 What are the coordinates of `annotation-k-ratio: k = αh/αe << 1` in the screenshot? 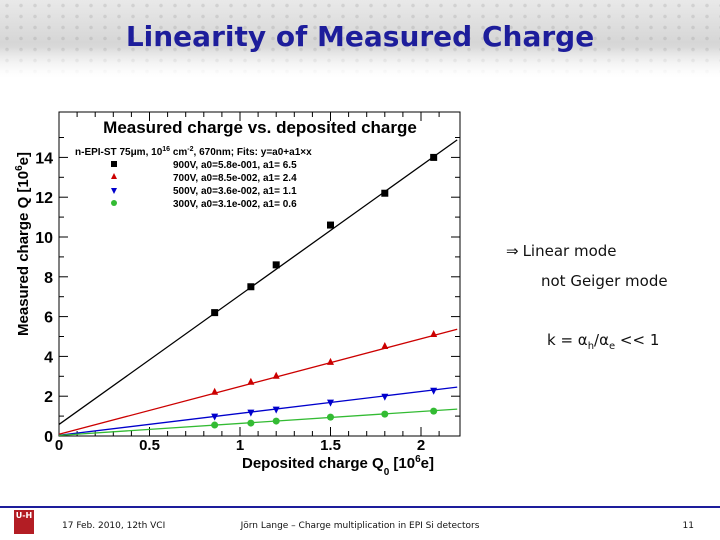 It's located at (603, 341).